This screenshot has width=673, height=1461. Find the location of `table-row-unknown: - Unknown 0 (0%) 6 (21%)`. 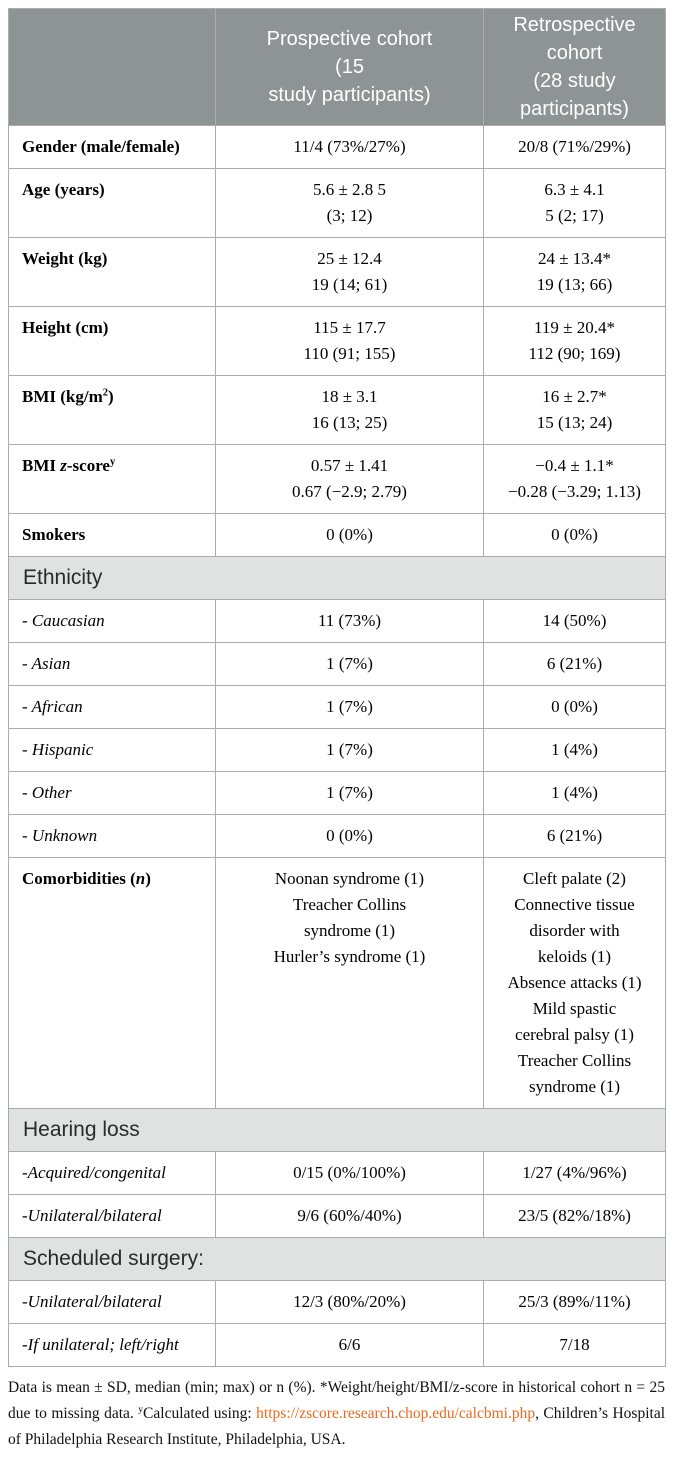

table-row-unknown: - Unknown 0 (0%) 6 (21%) is located at coordinates (337, 836).